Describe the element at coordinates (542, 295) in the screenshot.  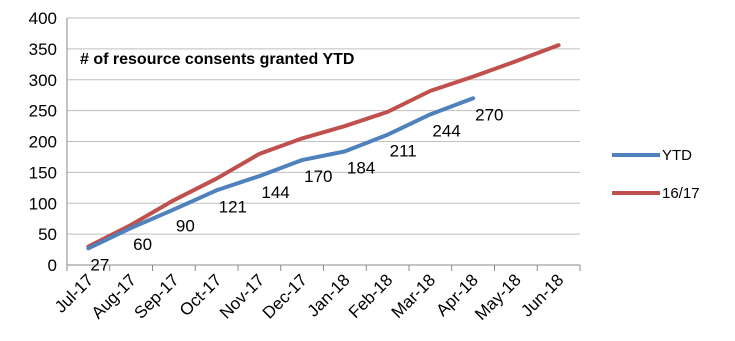
I see `x-tick-label: Jun-18` at that location.